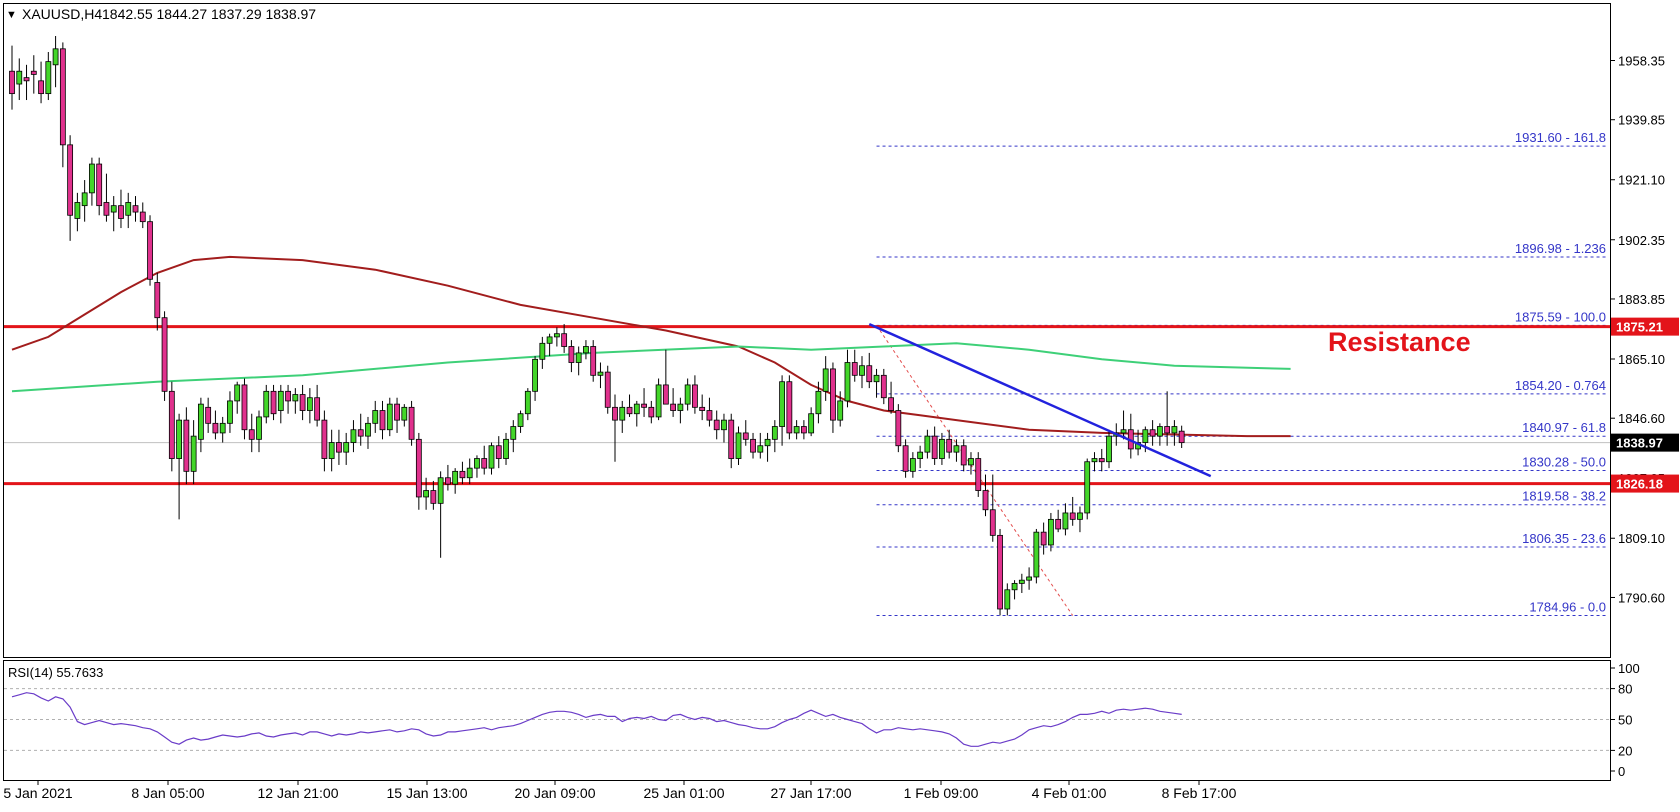  I want to click on fib-level-label: 1840.97 - 61.8, so click(1564, 427).